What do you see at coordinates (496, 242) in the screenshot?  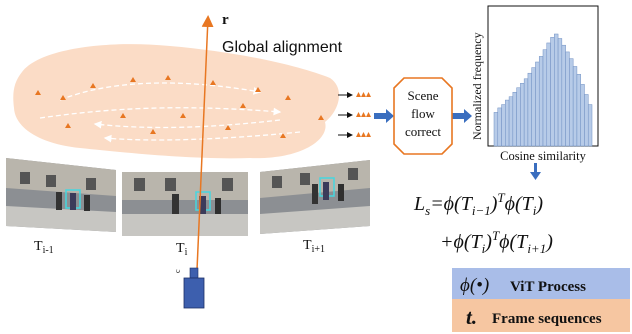 I see `equation-line-2: +ϕ(Ti)Tϕ(Ti+1)` at bounding box center [496, 242].